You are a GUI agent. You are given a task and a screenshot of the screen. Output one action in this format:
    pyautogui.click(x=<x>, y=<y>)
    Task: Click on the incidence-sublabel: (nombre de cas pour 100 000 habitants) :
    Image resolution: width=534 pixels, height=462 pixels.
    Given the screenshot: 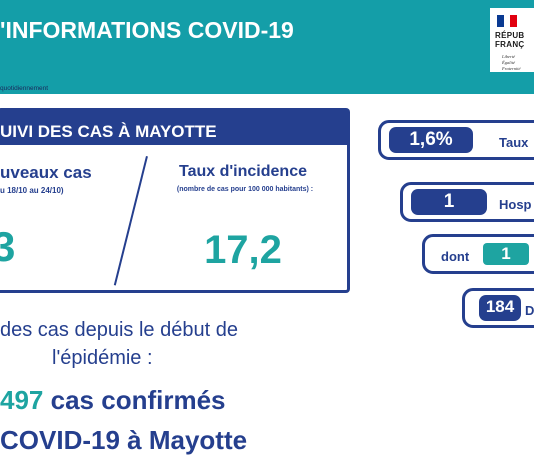 What is the action you would take?
    pyautogui.click(x=245, y=189)
    